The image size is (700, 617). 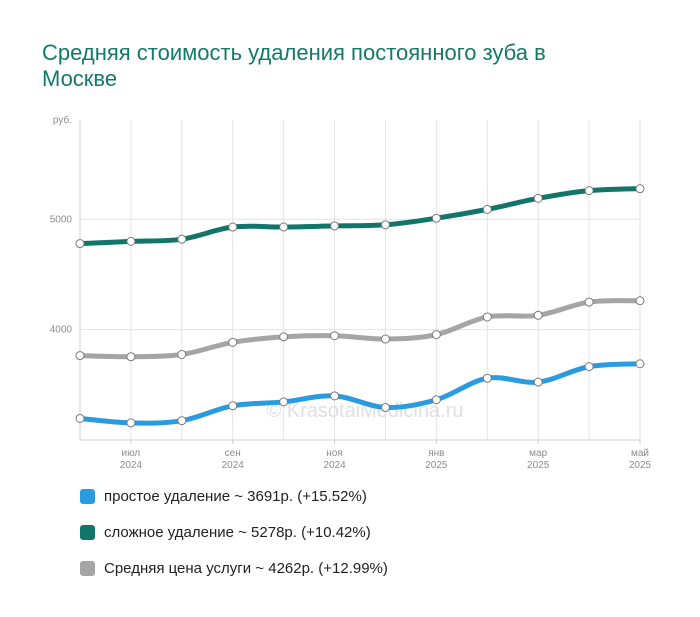 What do you see at coordinates (62, 120) in the screenshot?
I see `y-axis-unit-label: руб.` at bounding box center [62, 120].